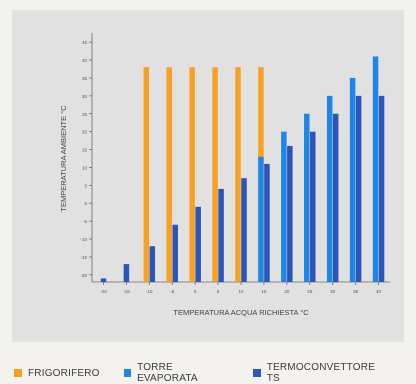  Describe the element at coordinates (310, 291) in the screenshot. I see `x-tick-label: 25` at that location.